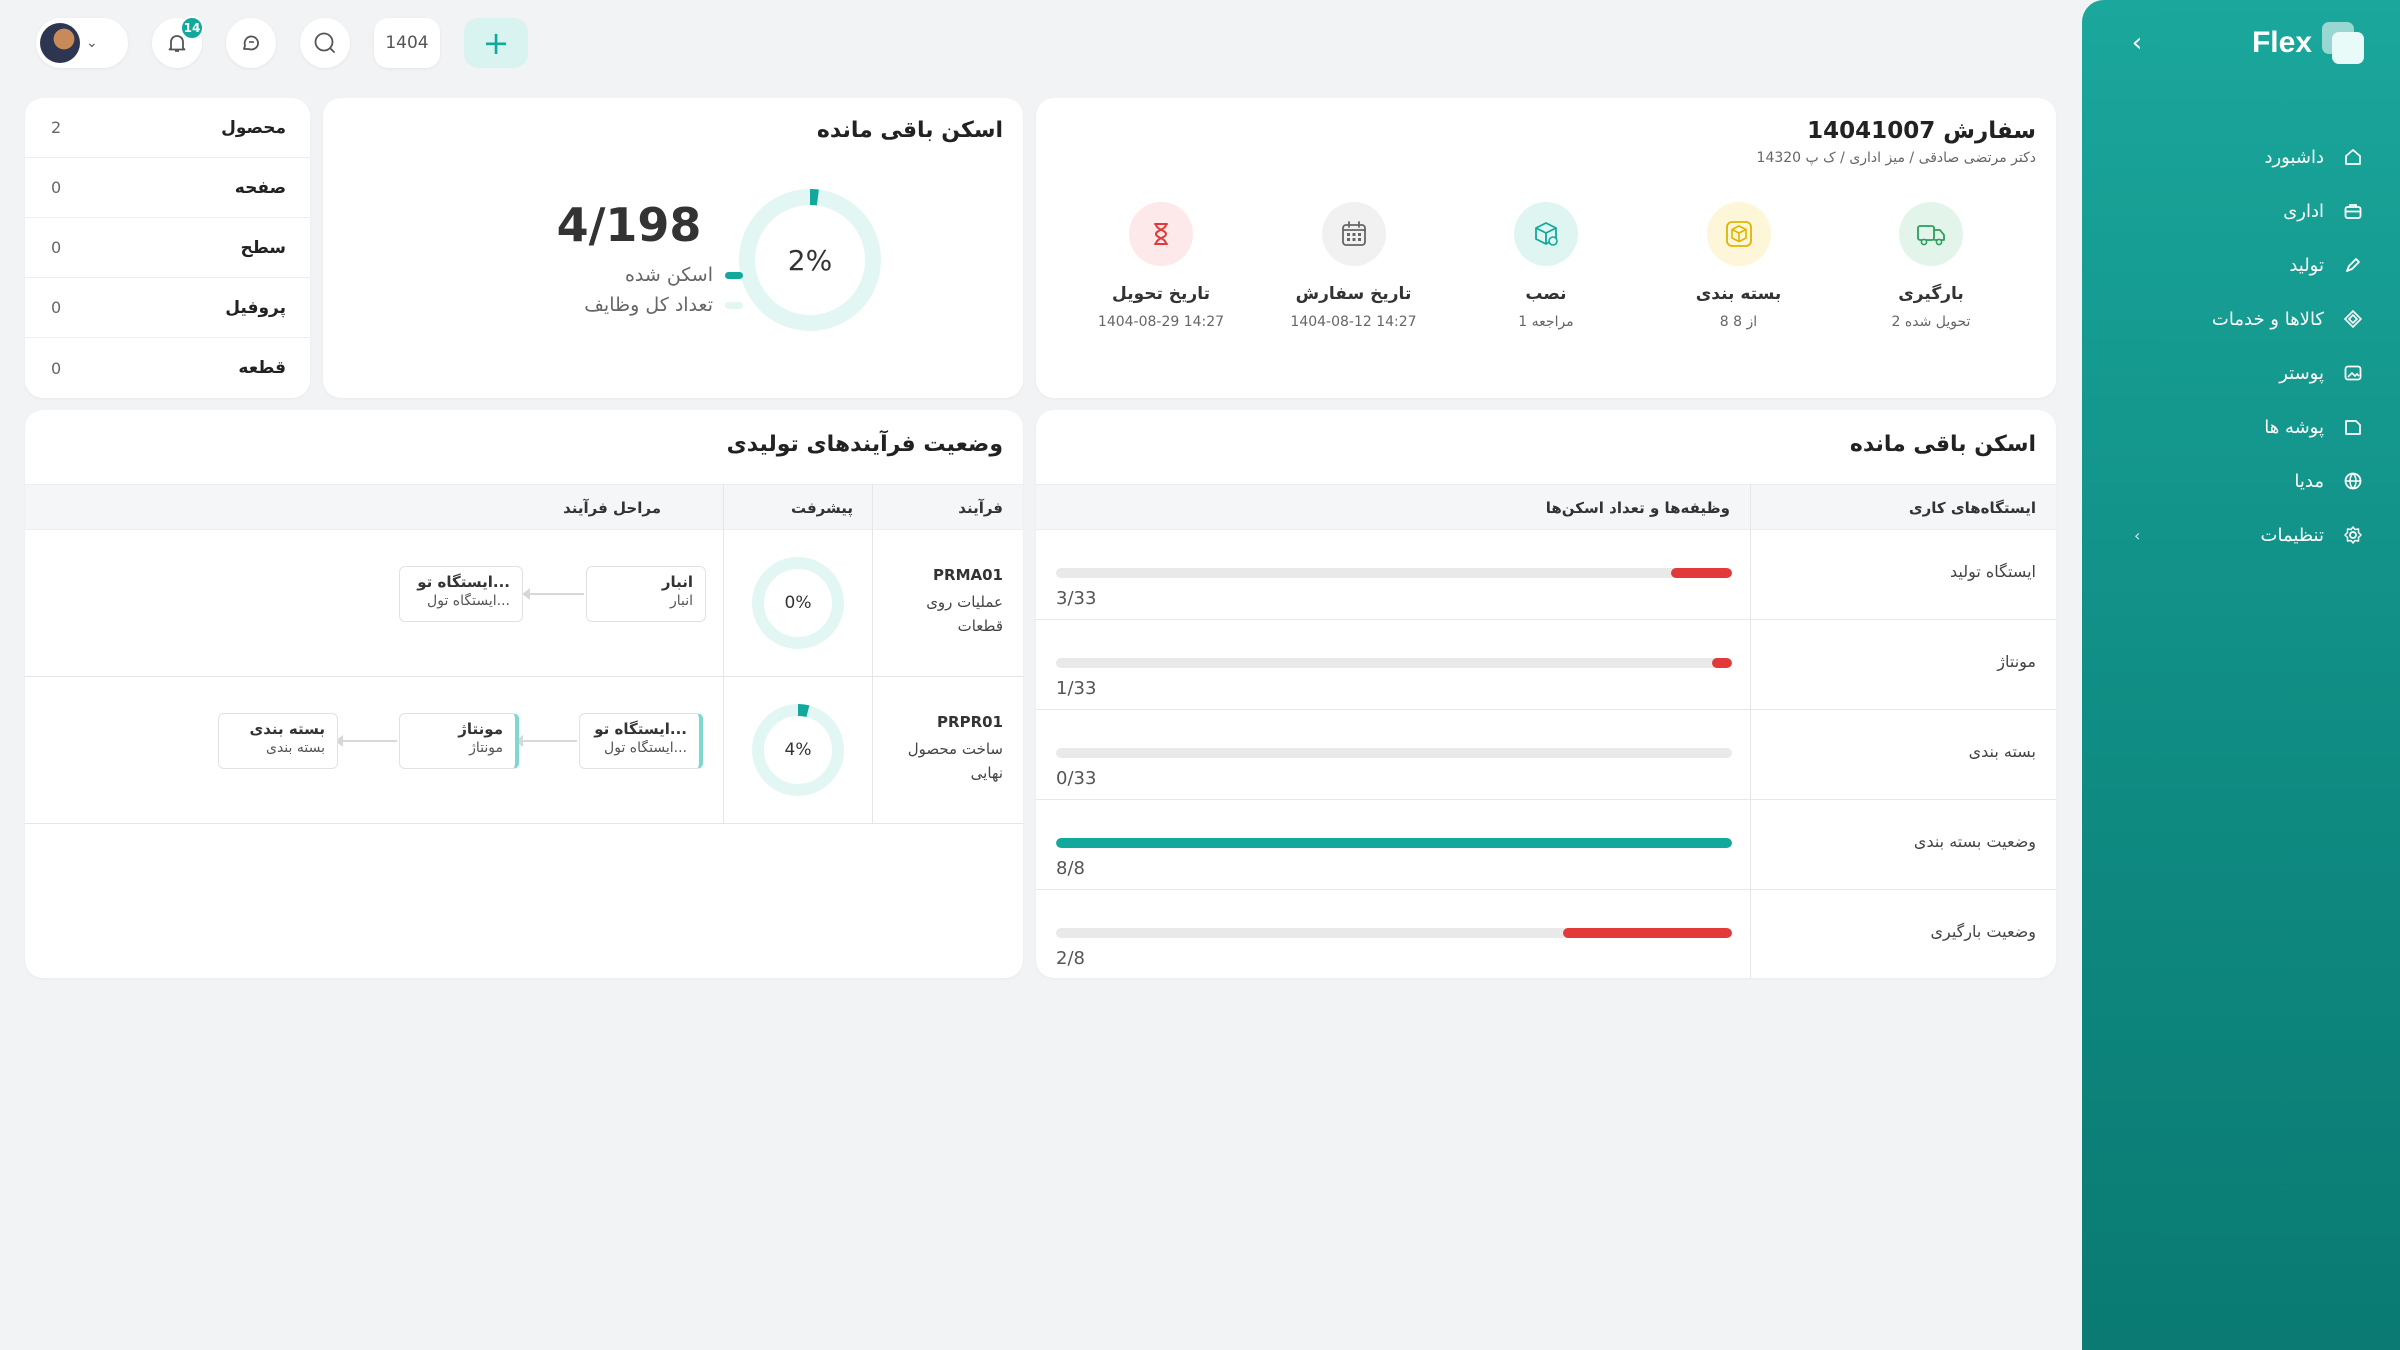 This screenshot has width=2400, height=1350. What do you see at coordinates (167, 308) in the screenshot?
I see `count-row: 0 پروفیل` at bounding box center [167, 308].